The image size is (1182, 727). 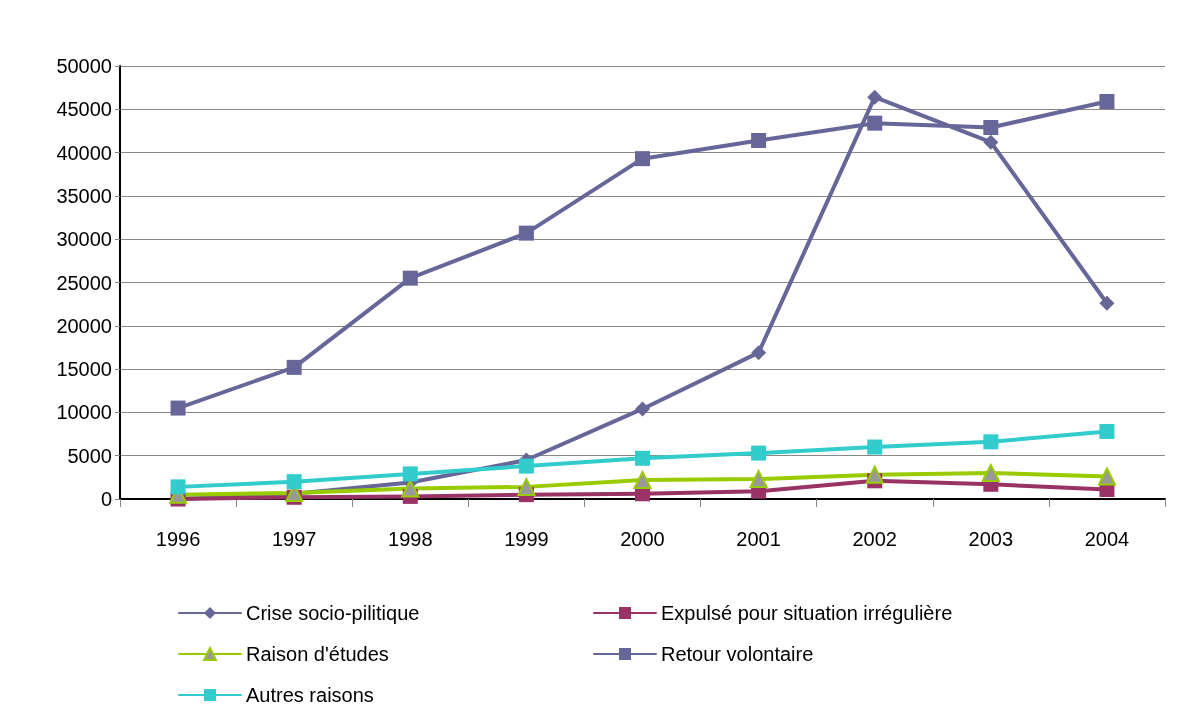 What do you see at coordinates (84, 109) in the screenshot?
I see `y-tick-label: 45000` at bounding box center [84, 109].